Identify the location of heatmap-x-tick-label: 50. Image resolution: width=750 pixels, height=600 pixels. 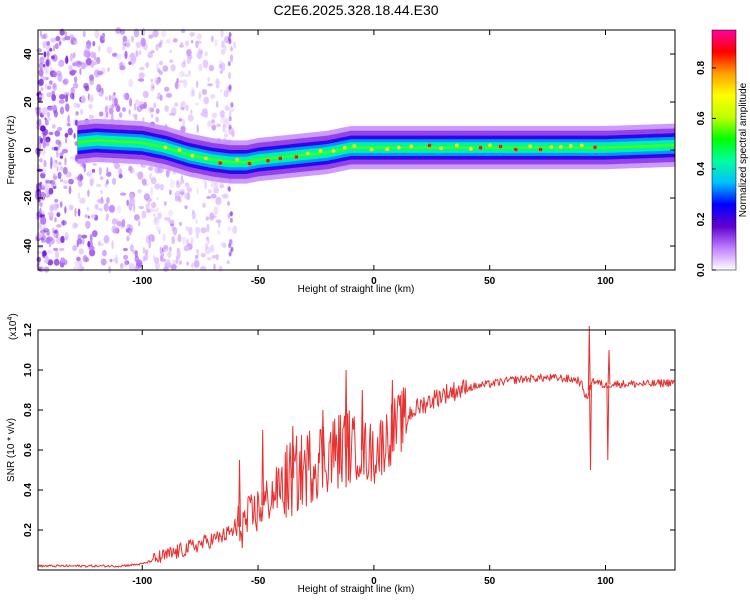
(490, 281).